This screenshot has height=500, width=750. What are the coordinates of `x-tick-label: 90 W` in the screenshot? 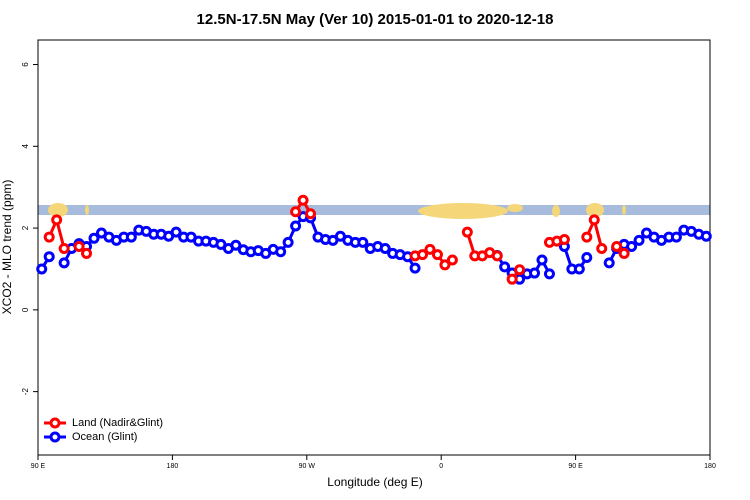 It's located at (307, 466).